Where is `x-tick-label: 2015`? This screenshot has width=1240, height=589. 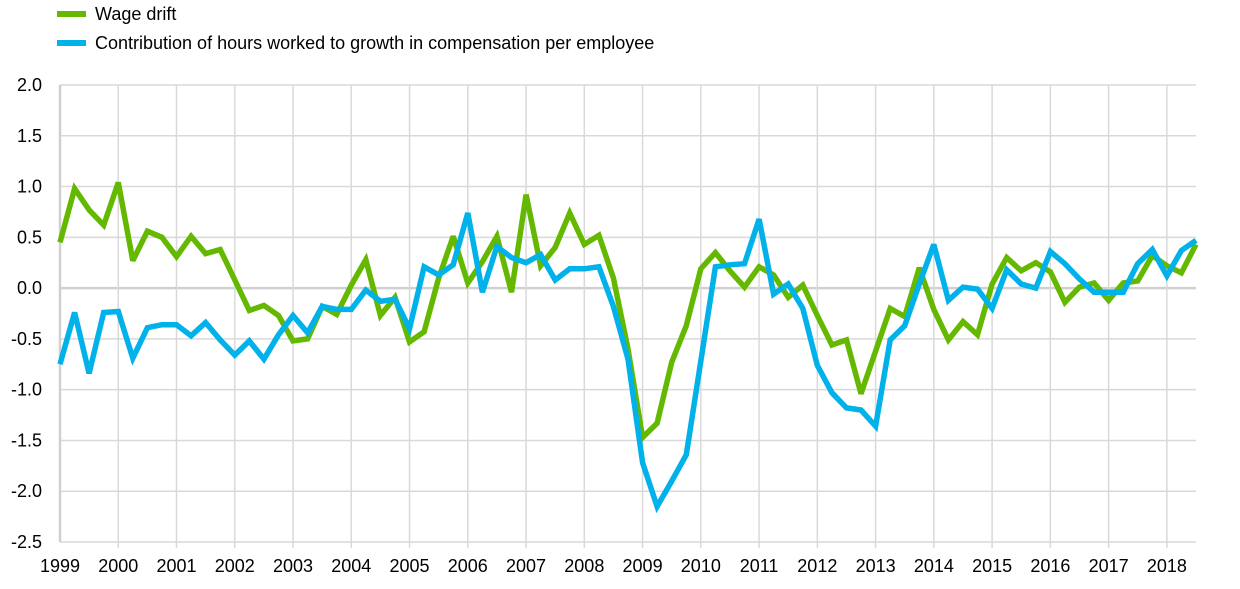 x-tick-label: 2015 is located at coordinates (992, 566).